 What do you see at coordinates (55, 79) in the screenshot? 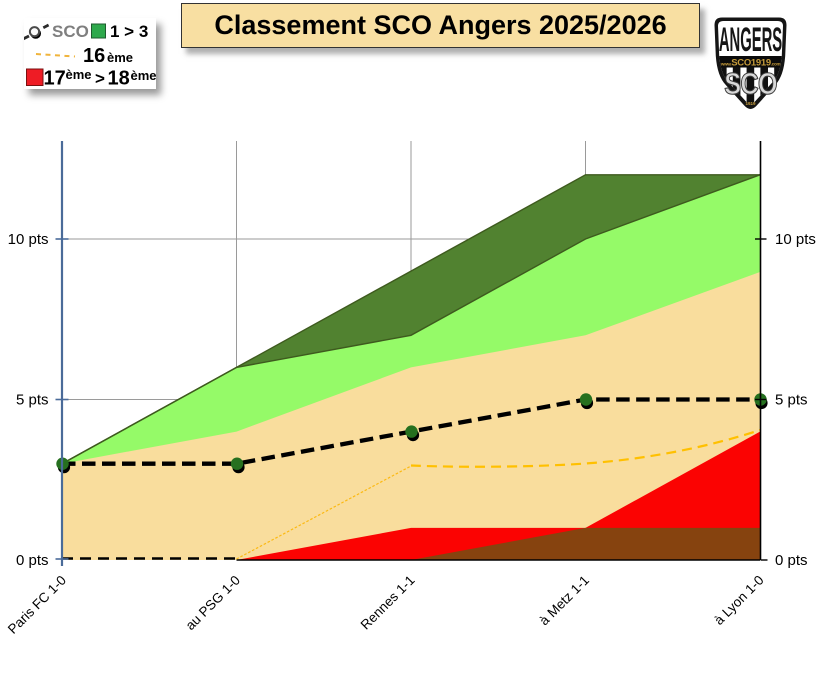
I see `svg-text: 17` at bounding box center [55, 79].